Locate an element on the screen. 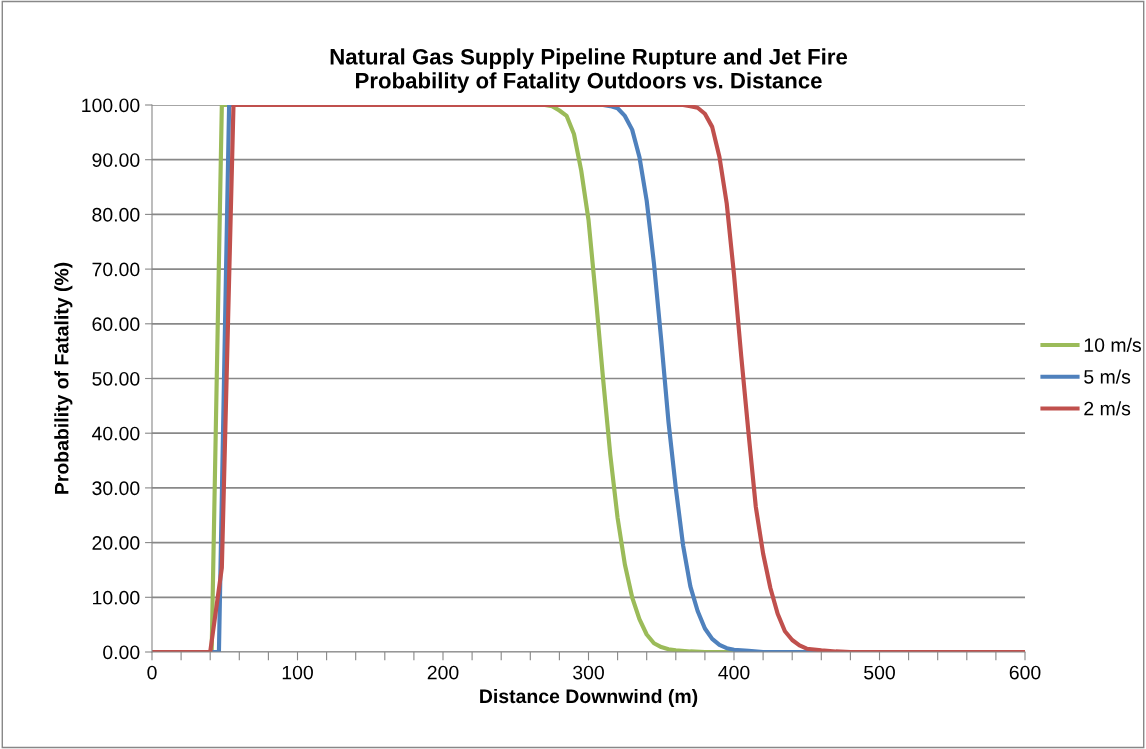  legend-label: 2 m/s is located at coordinates (1107, 408).